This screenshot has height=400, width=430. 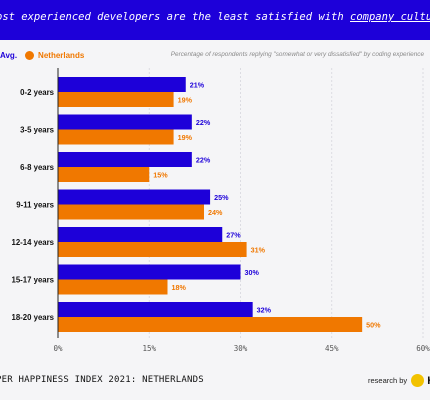 I want to click on footer-title: PER HAPPINESS INDEX 2021: NETHERLANDS, so click(x=102, y=380).